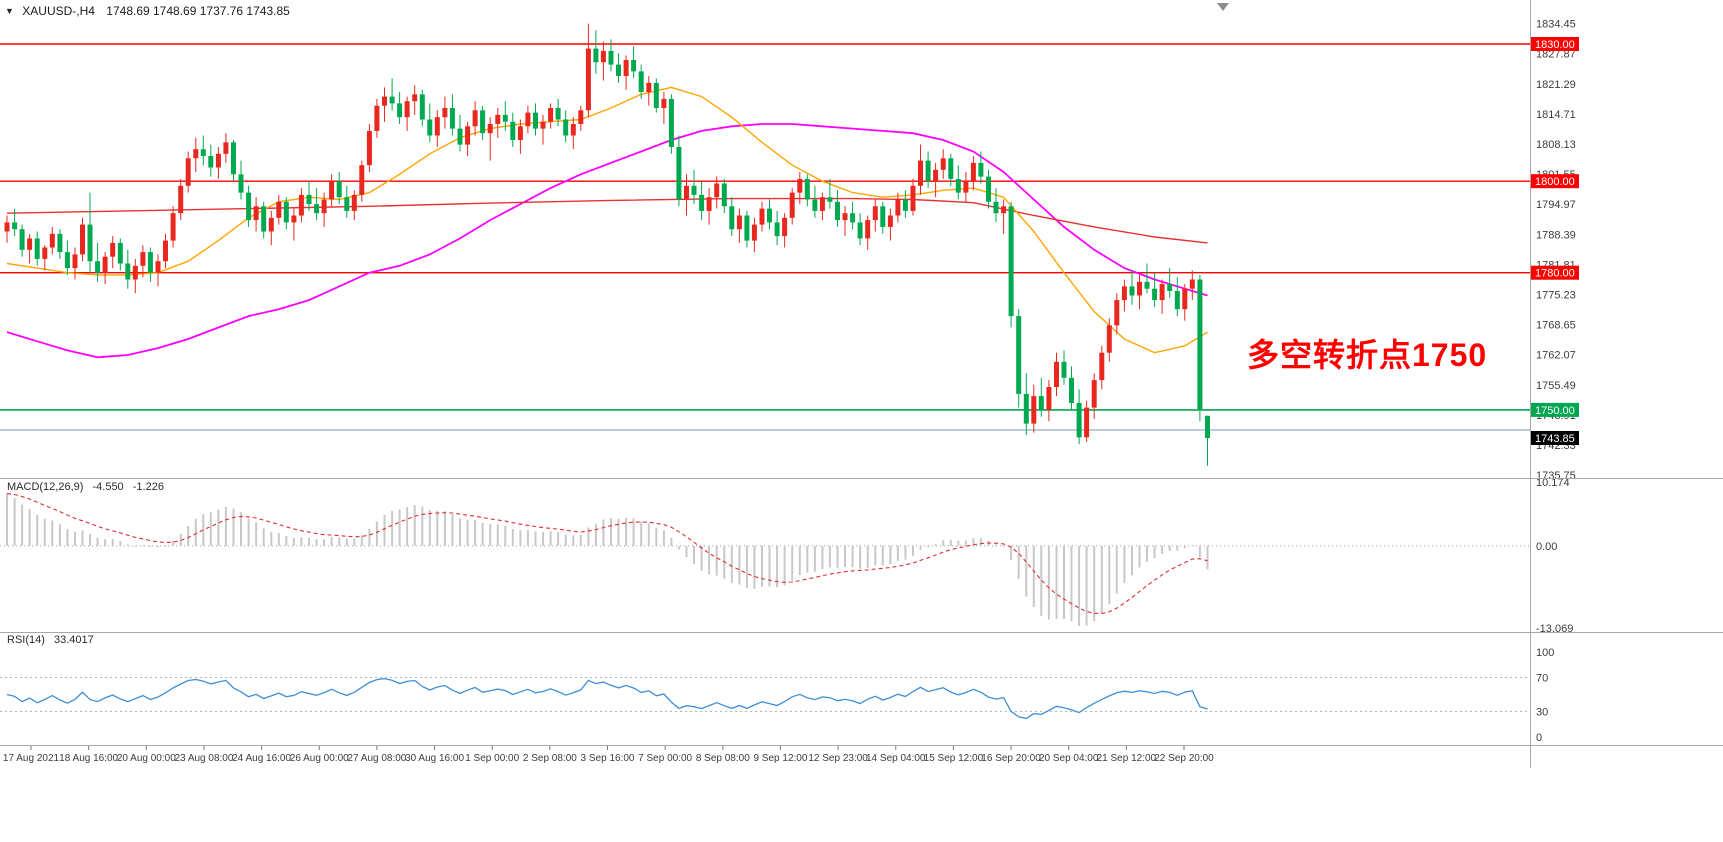  Describe the element at coordinates (1555, 182) in the screenshot. I see `price-badge-label: 1800.00` at that location.